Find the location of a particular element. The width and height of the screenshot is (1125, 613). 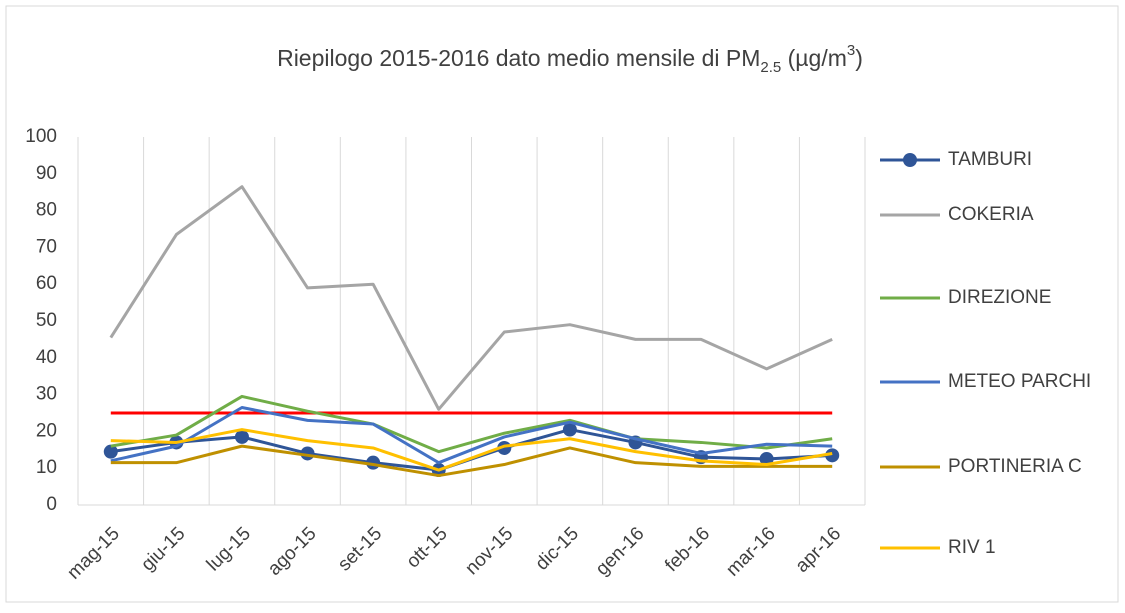

legend-label: PORTINERIA C is located at coordinates (1015, 466).